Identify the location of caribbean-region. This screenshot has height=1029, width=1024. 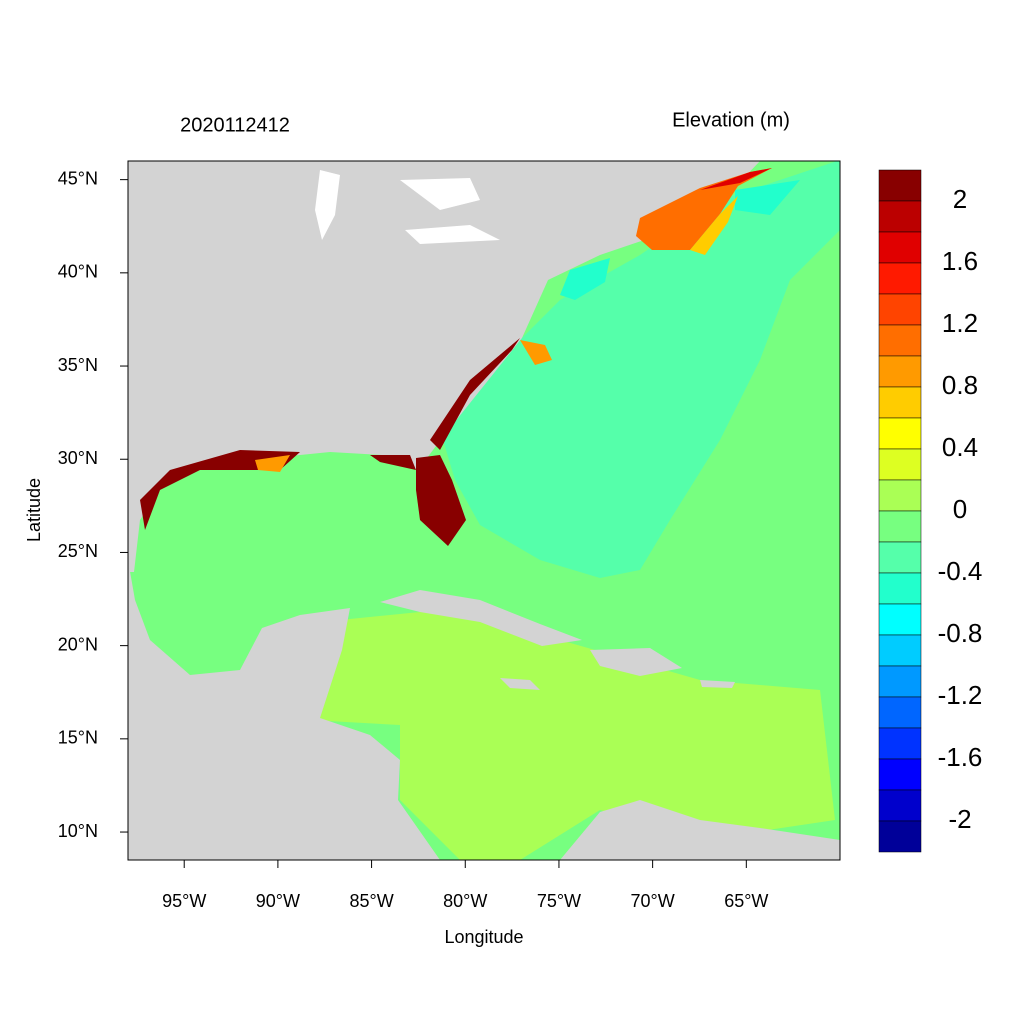
(572, 735).